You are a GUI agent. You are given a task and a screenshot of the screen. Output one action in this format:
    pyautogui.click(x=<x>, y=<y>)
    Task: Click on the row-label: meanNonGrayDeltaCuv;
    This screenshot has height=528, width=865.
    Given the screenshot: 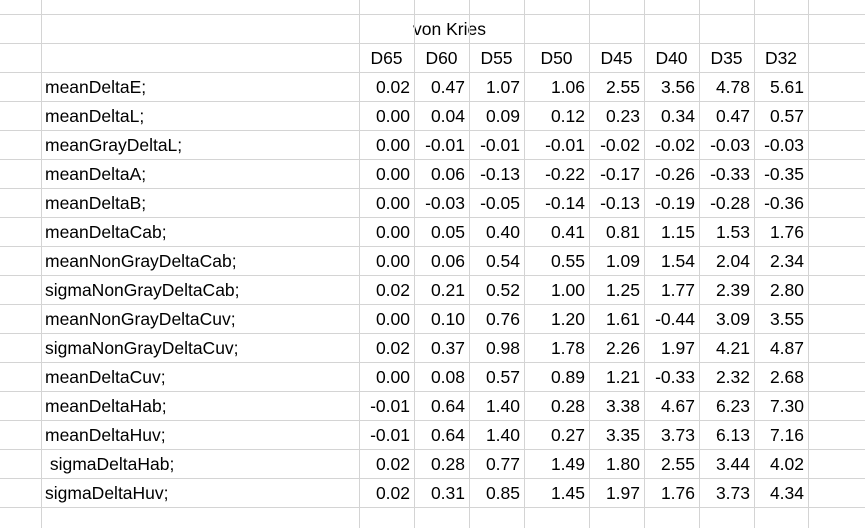 What is the action you would take?
    pyautogui.click(x=140, y=319)
    